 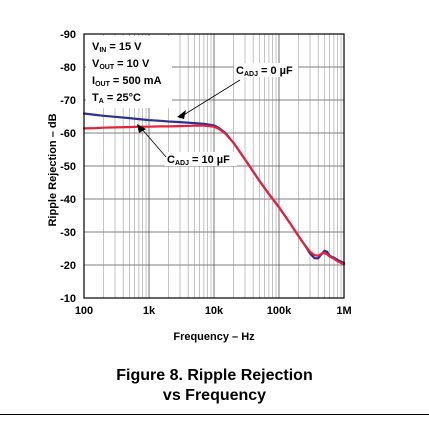 What do you see at coordinates (53, 169) in the screenshot?
I see `y-axis-label: Ripple Rejection – dB` at bounding box center [53, 169].